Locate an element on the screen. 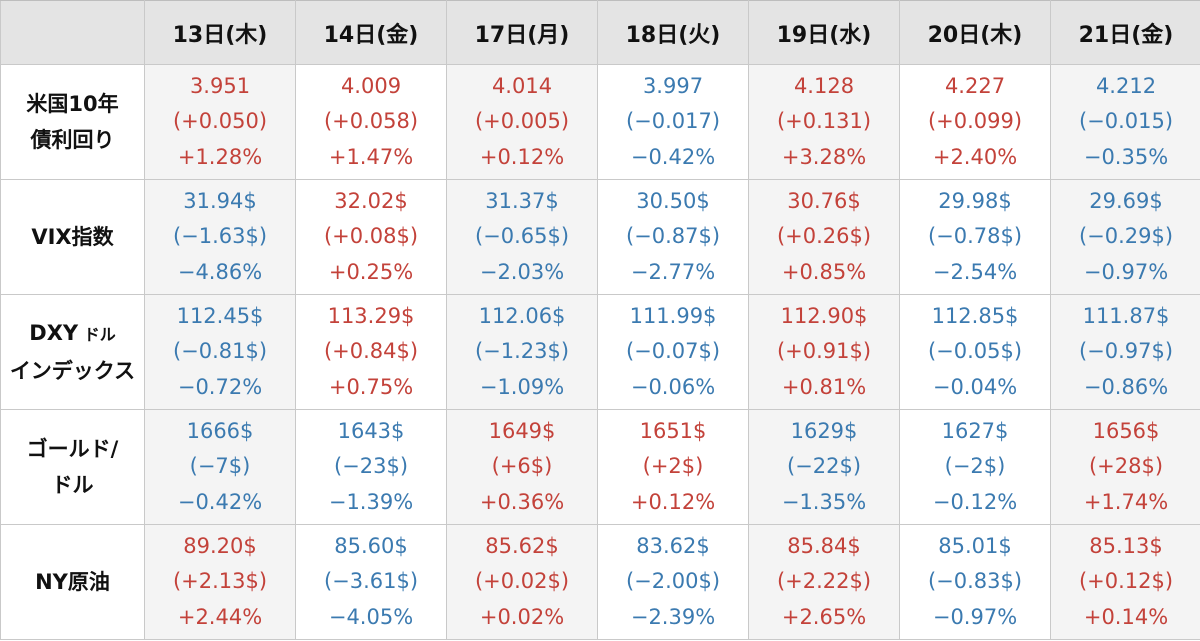 Image resolution: width=1200 pixels, height=641 pixels. cell-change: (−0.015) is located at coordinates (1126, 121).